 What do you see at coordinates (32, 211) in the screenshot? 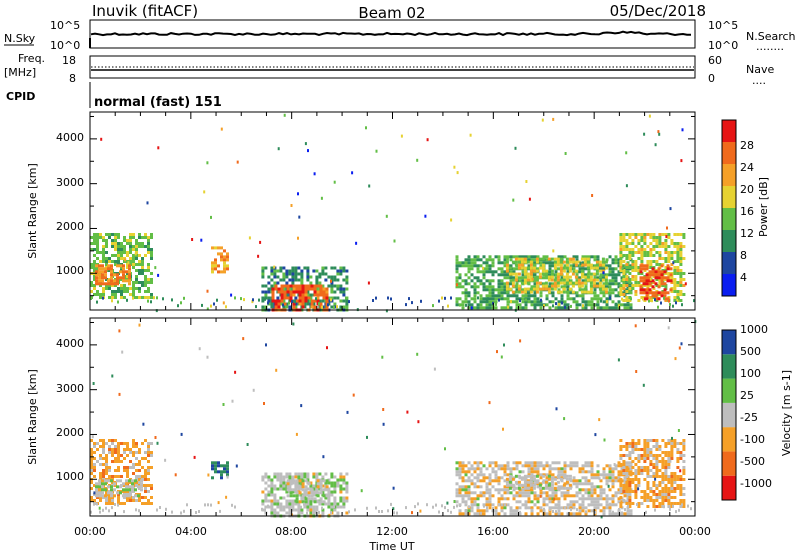
I see `power-ylabel: Slant Range [km]` at bounding box center [32, 211].